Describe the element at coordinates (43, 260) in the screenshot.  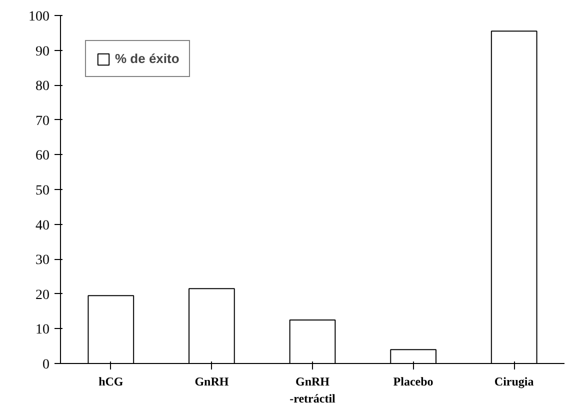
I see `y-tick-label: 30` at that location.